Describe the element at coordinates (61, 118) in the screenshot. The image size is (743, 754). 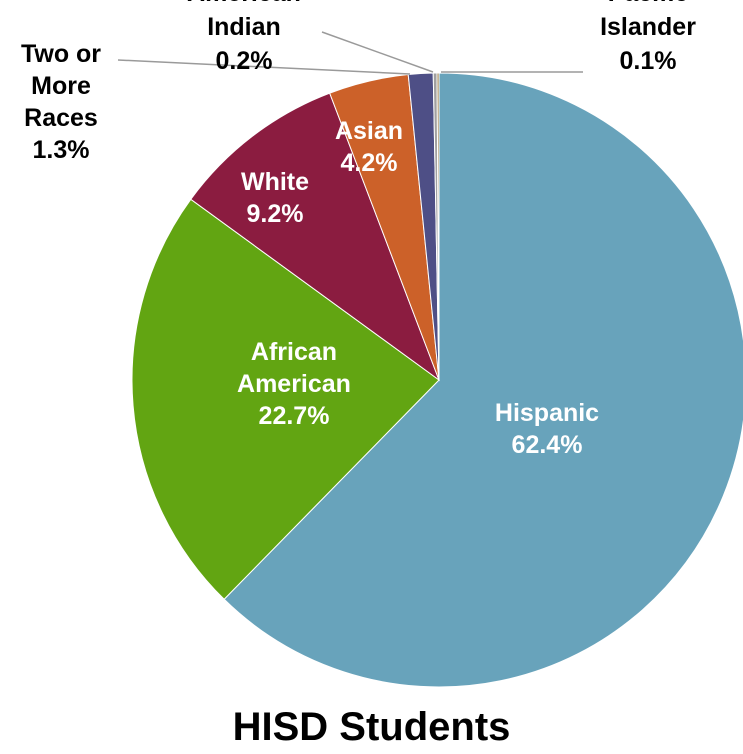
I see `slice-label-line: Races` at that location.